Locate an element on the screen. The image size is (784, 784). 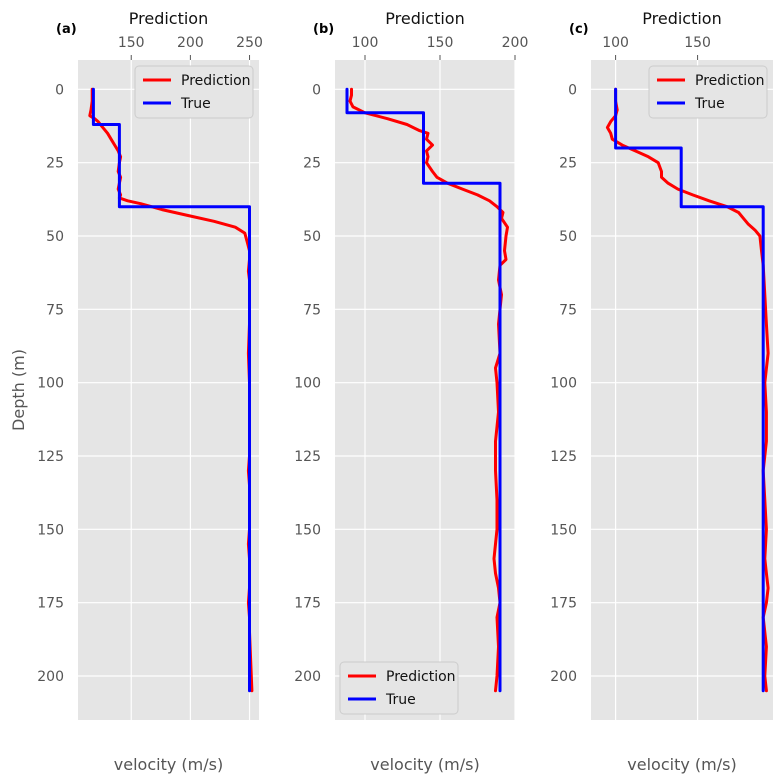
series-line-true is located at coordinates (689, 390).